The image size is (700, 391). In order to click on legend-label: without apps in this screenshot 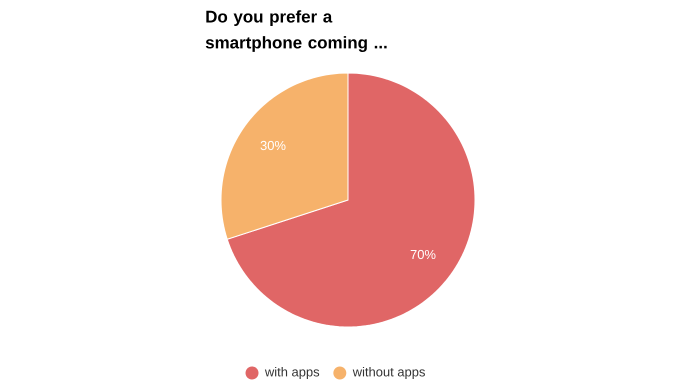, I will do `click(388, 373)`.